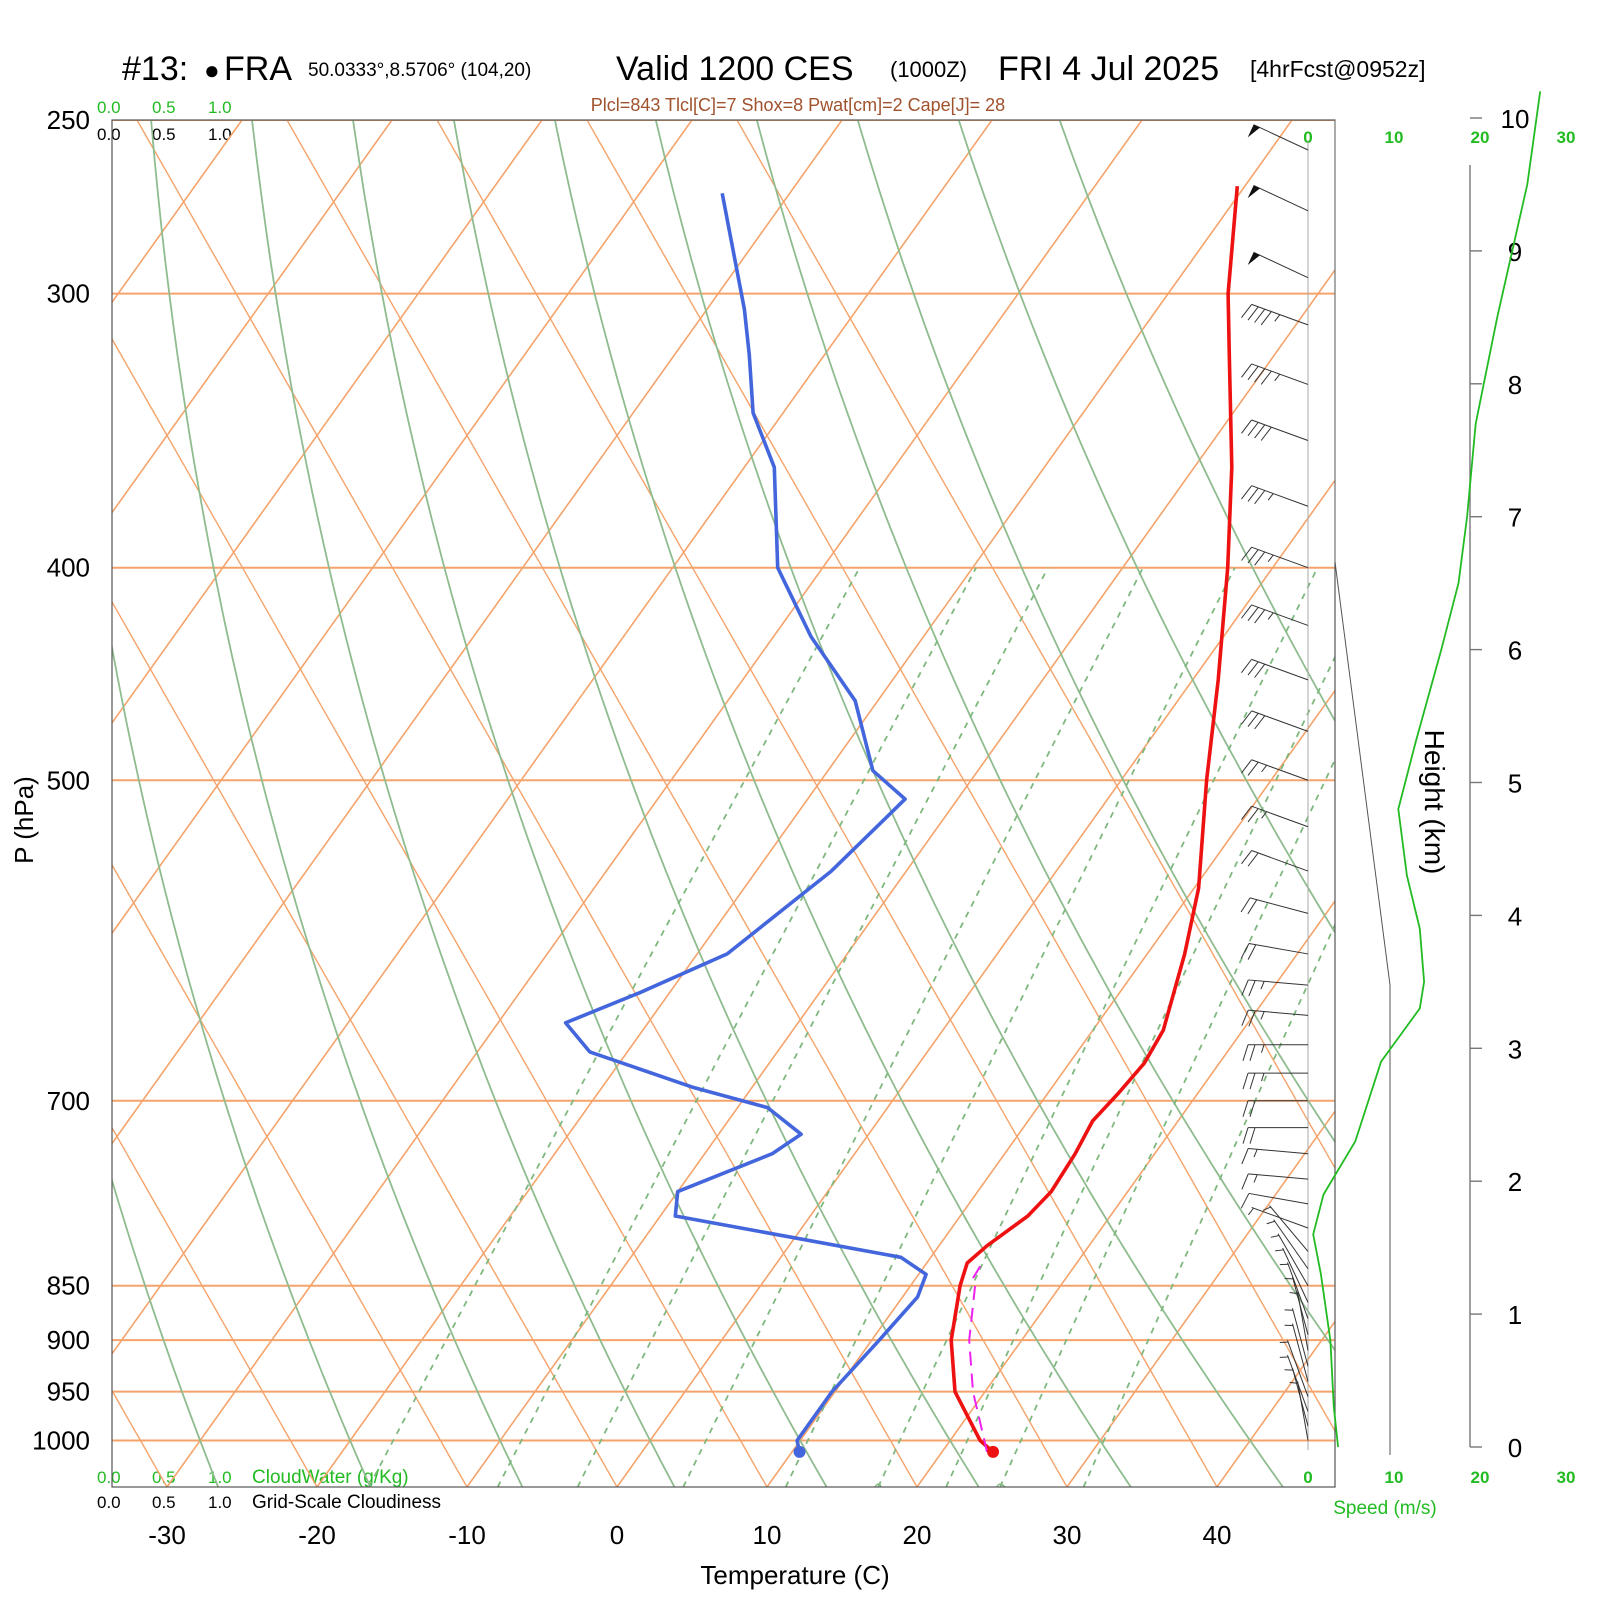 The image size is (1600, 1600). Describe the element at coordinates (978, 1357) in the screenshot. I see `parcel-path` at that location.